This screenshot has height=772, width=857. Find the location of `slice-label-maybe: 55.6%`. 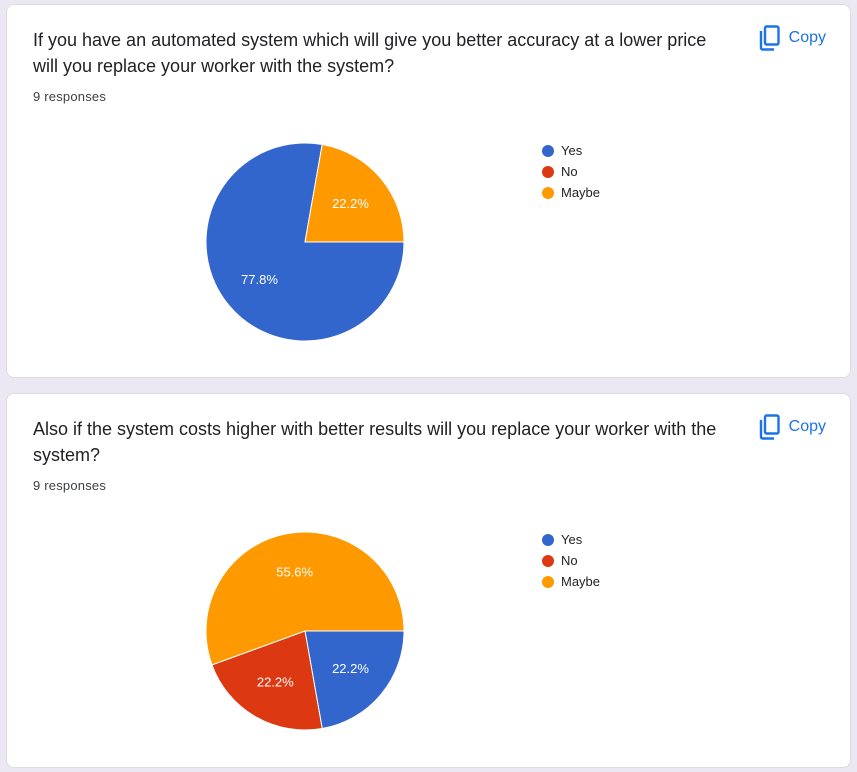

slice-label-maybe: 55.6% is located at coordinates (294, 572).